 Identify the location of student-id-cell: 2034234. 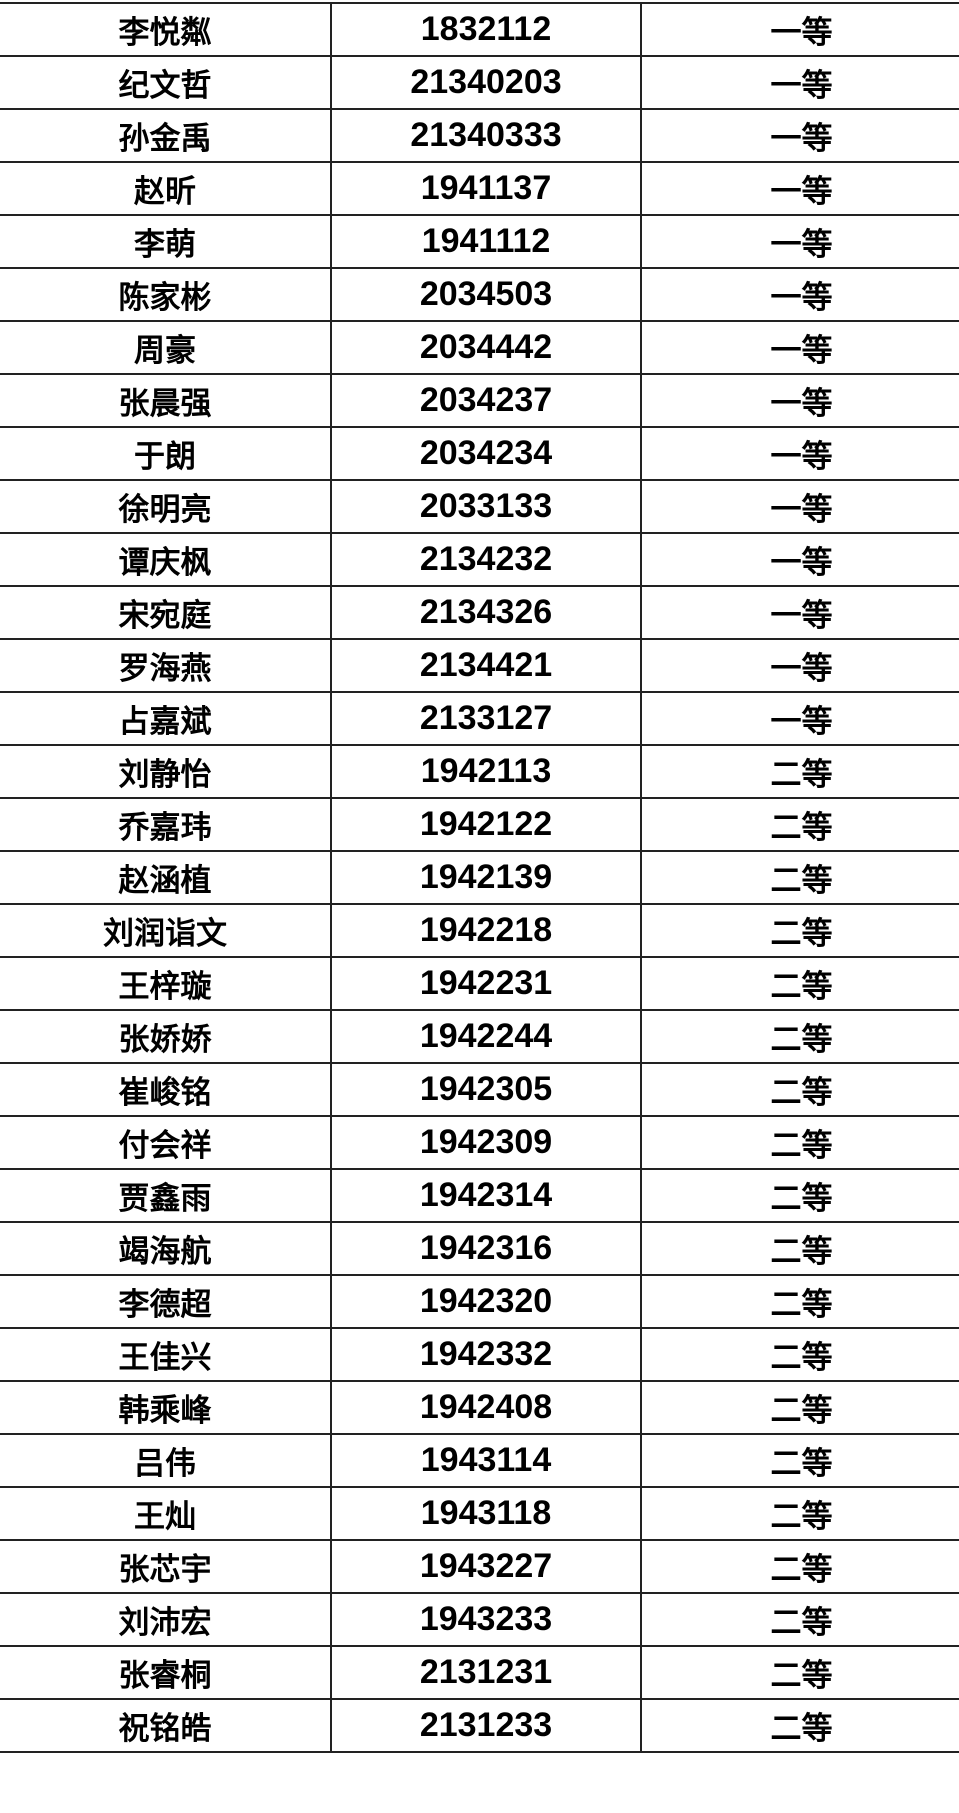
(486, 453).